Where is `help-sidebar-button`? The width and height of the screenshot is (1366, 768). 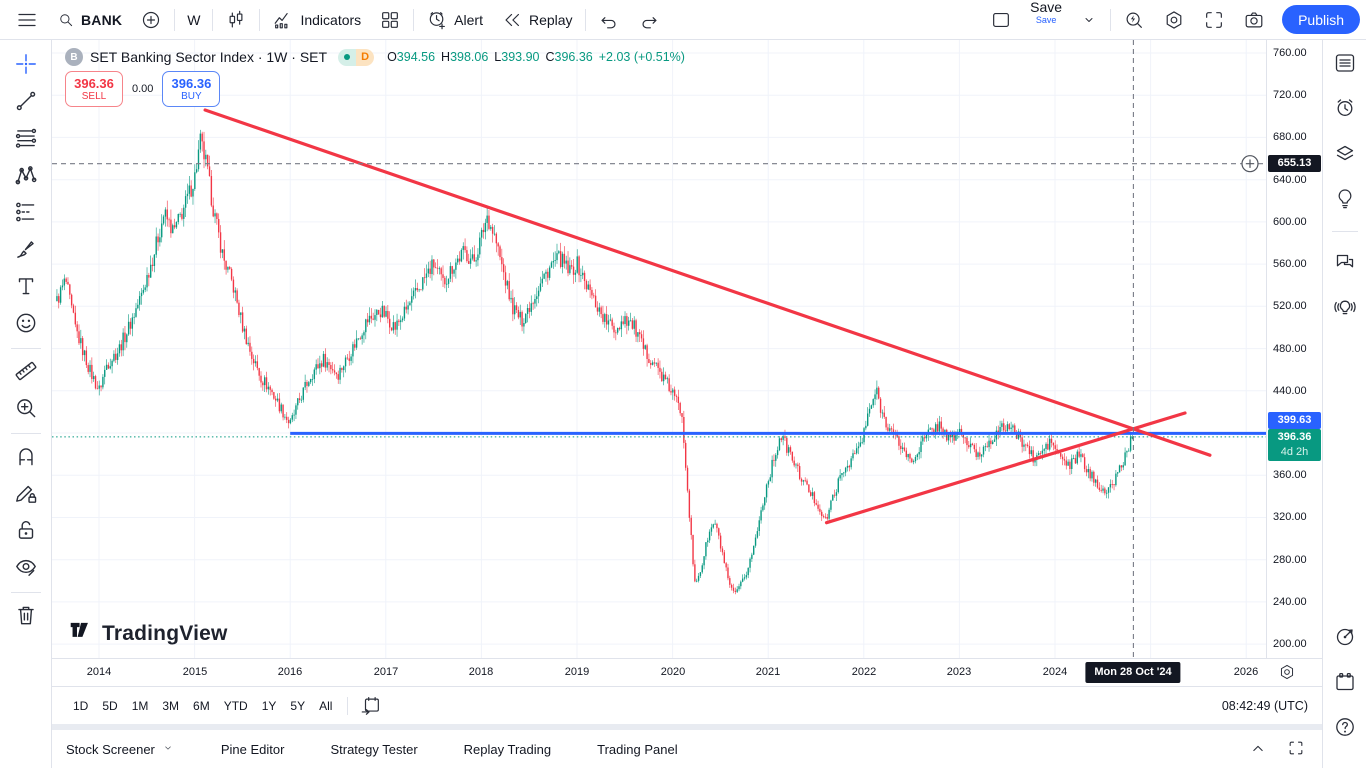 help-sidebar-button is located at coordinates (1345, 728).